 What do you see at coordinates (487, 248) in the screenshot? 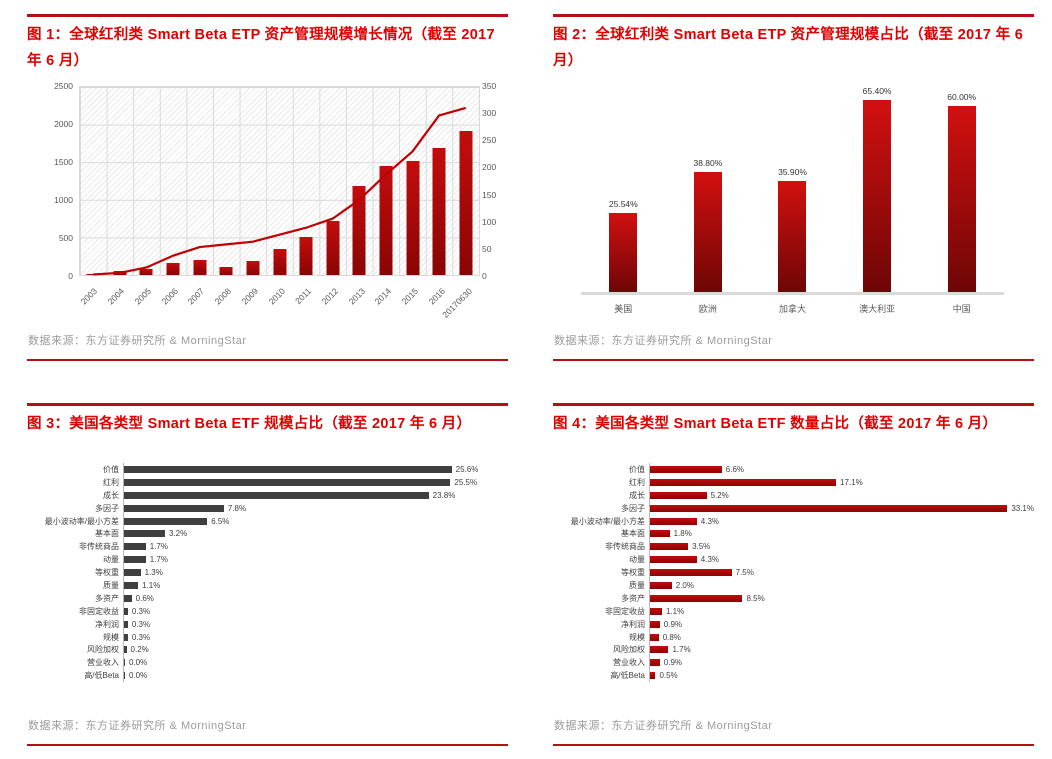
I see `y-axis-tick: 50` at bounding box center [487, 248].